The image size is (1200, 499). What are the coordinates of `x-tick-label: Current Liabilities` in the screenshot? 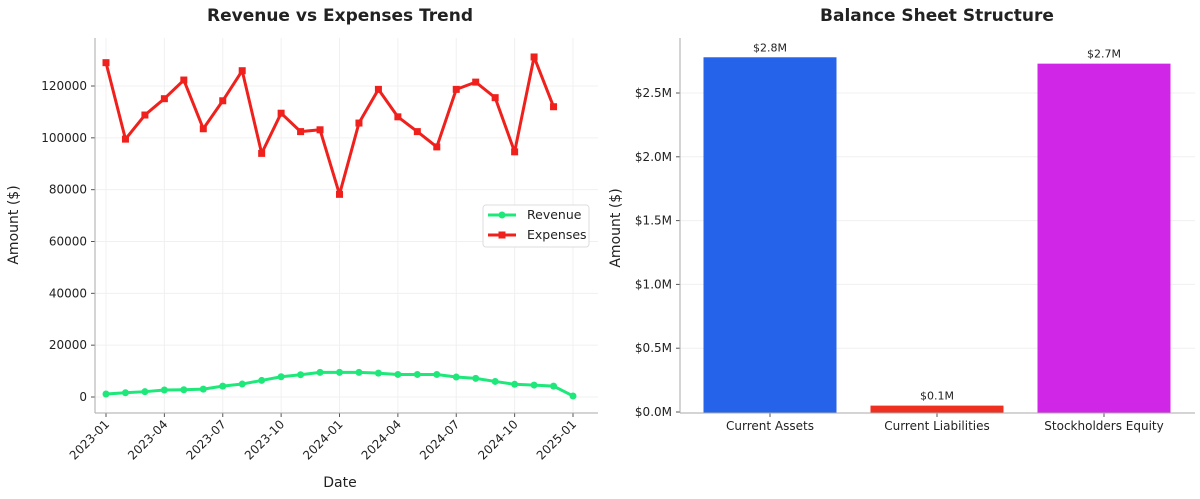 It's located at (937, 426).